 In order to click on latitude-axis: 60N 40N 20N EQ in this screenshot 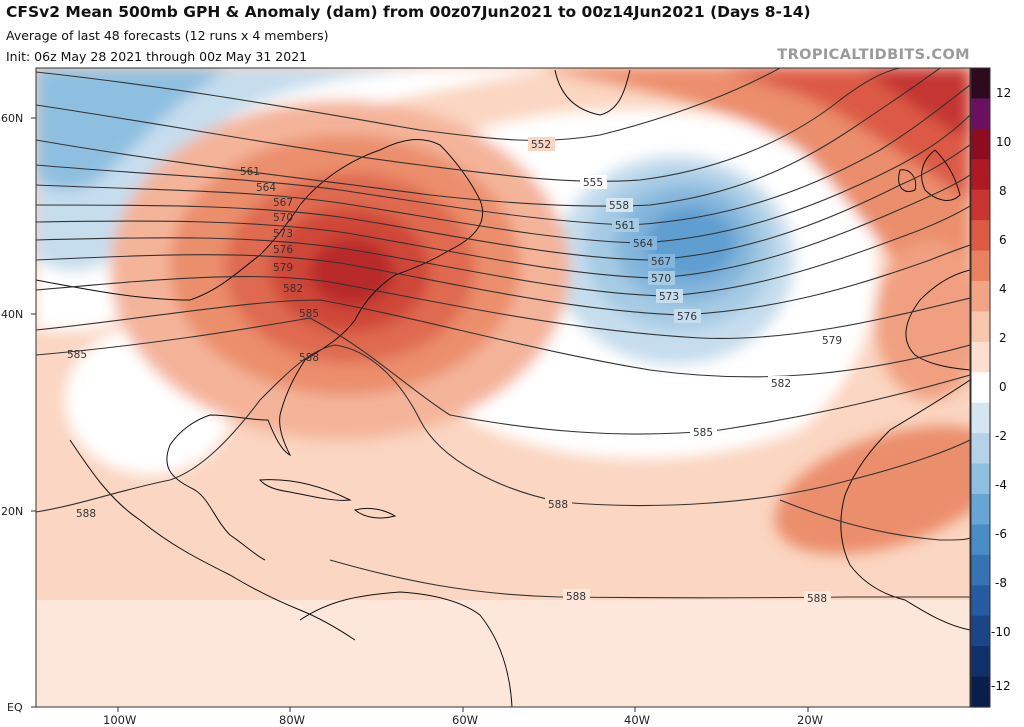, I will do `click(18, 413)`.